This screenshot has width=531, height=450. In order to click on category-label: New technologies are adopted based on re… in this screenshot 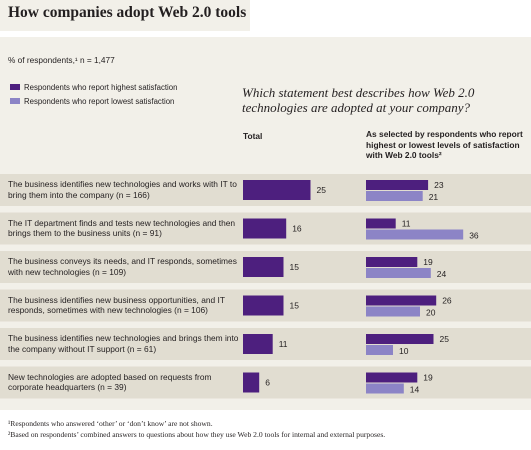, I will do `click(110, 382)`.